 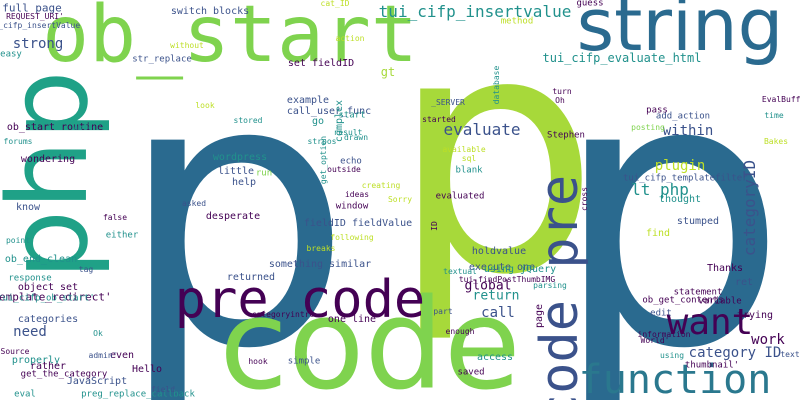 What do you see at coordinates (187, 45) in the screenshot?
I see `word-cloud-word: without` at bounding box center [187, 45].